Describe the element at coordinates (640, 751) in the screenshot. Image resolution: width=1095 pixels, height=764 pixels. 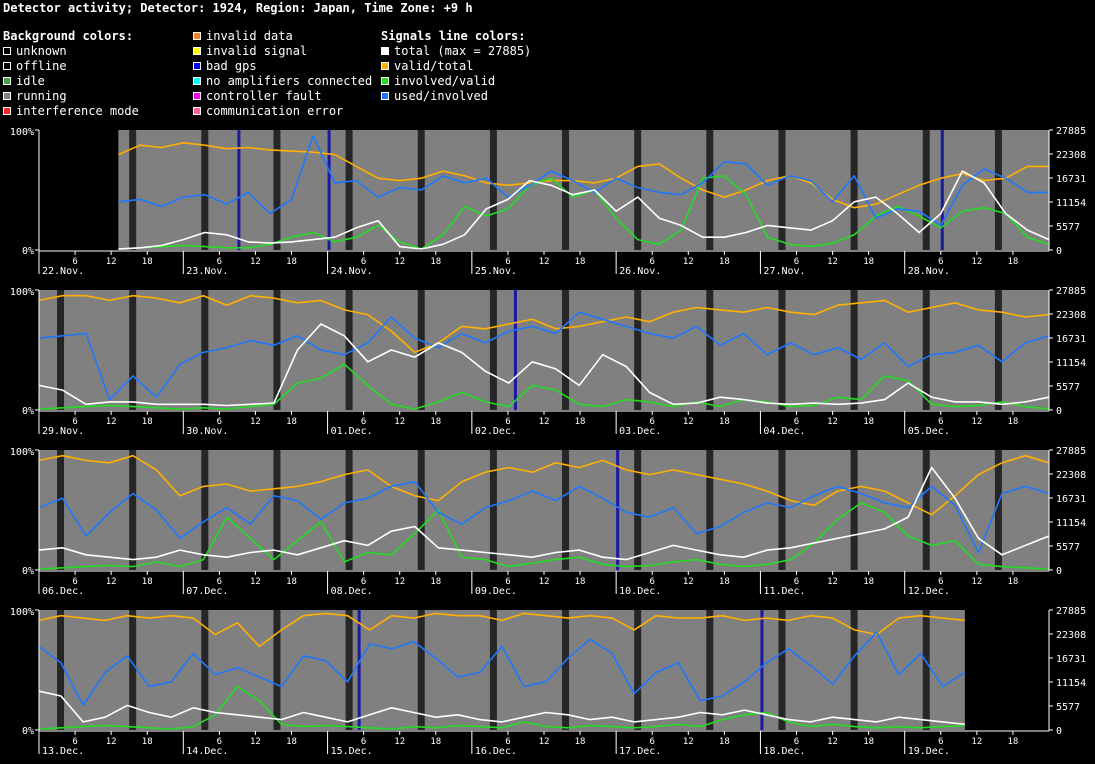
I see `day-label: 17.Dec.` at that location.